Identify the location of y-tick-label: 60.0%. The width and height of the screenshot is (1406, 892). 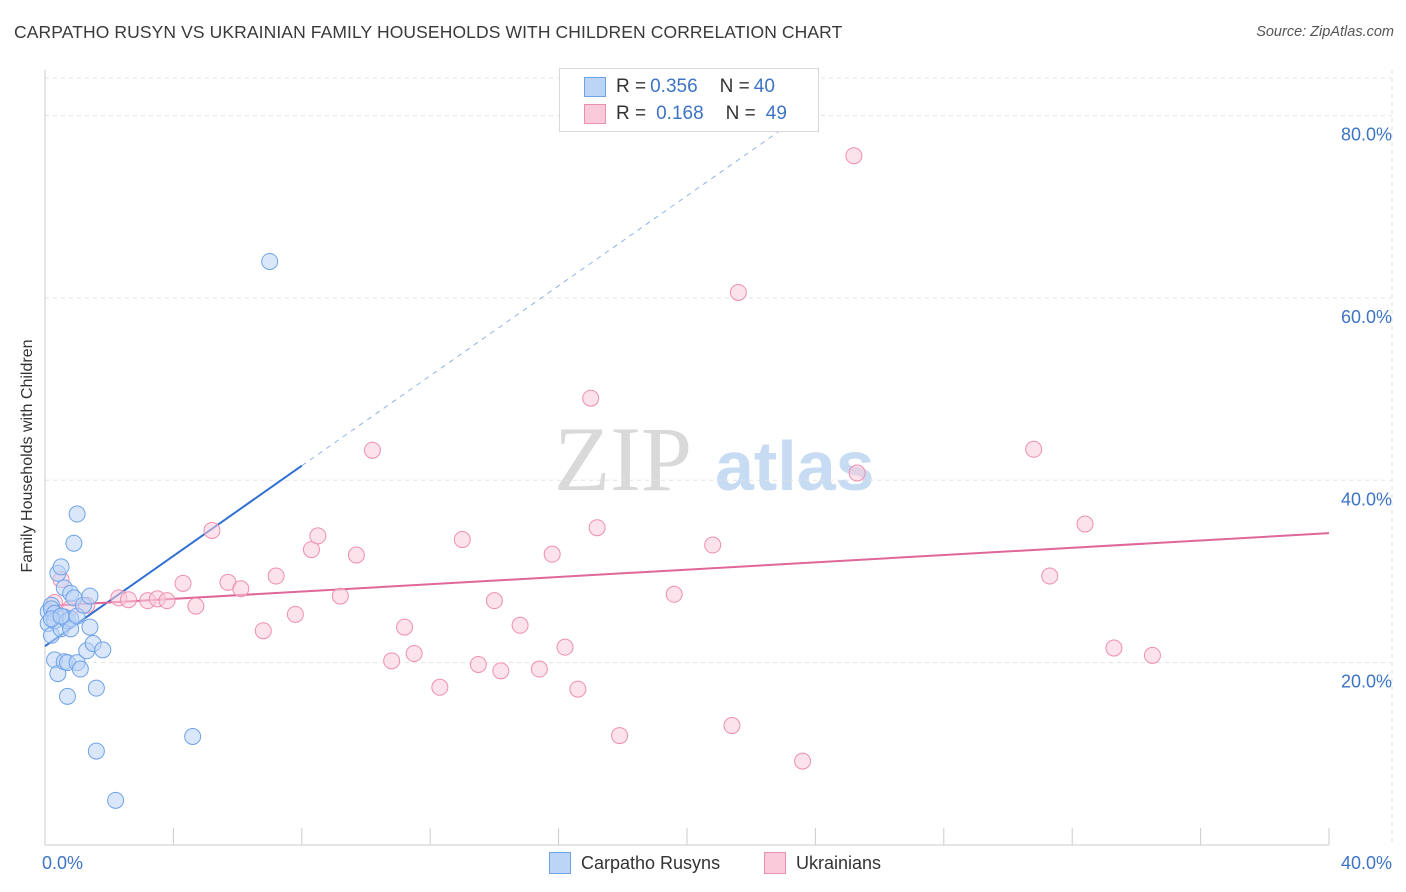
(1366, 317).